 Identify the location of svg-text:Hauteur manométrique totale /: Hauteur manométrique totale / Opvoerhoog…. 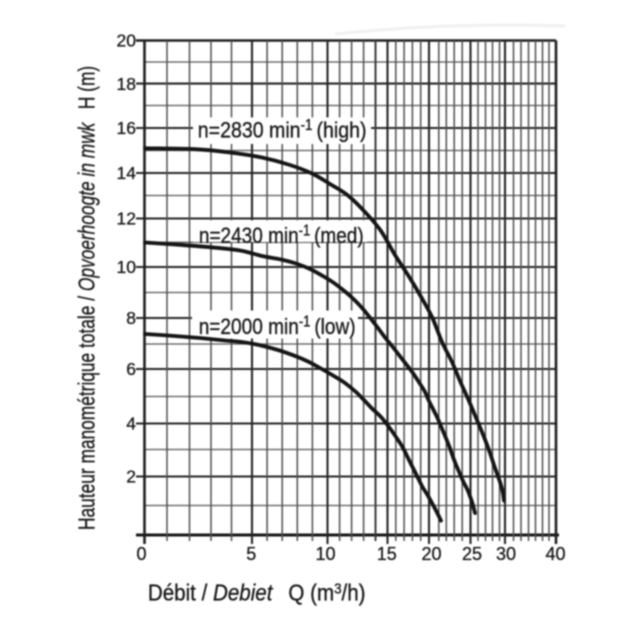
(87, 298).